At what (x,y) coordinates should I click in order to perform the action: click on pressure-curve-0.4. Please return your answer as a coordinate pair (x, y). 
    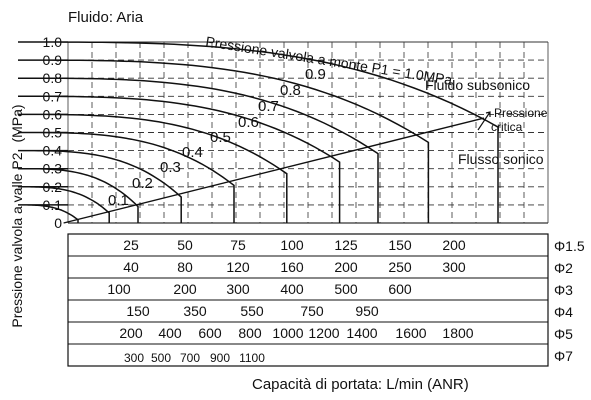
    Looking at the image, I should click on (100, 186).